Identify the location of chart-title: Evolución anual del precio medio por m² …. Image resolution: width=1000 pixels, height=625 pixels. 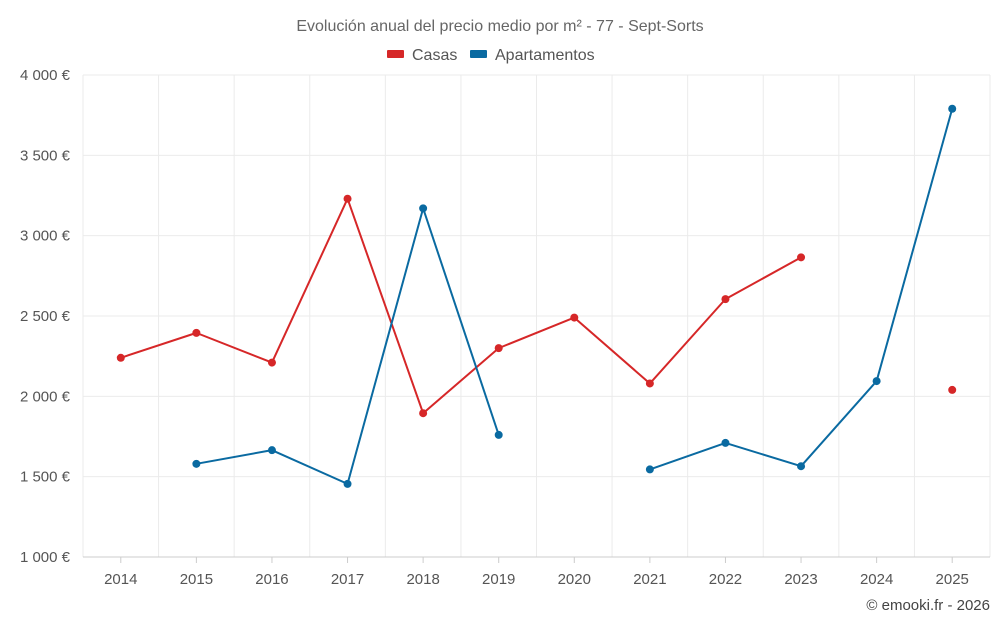
(499, 26).